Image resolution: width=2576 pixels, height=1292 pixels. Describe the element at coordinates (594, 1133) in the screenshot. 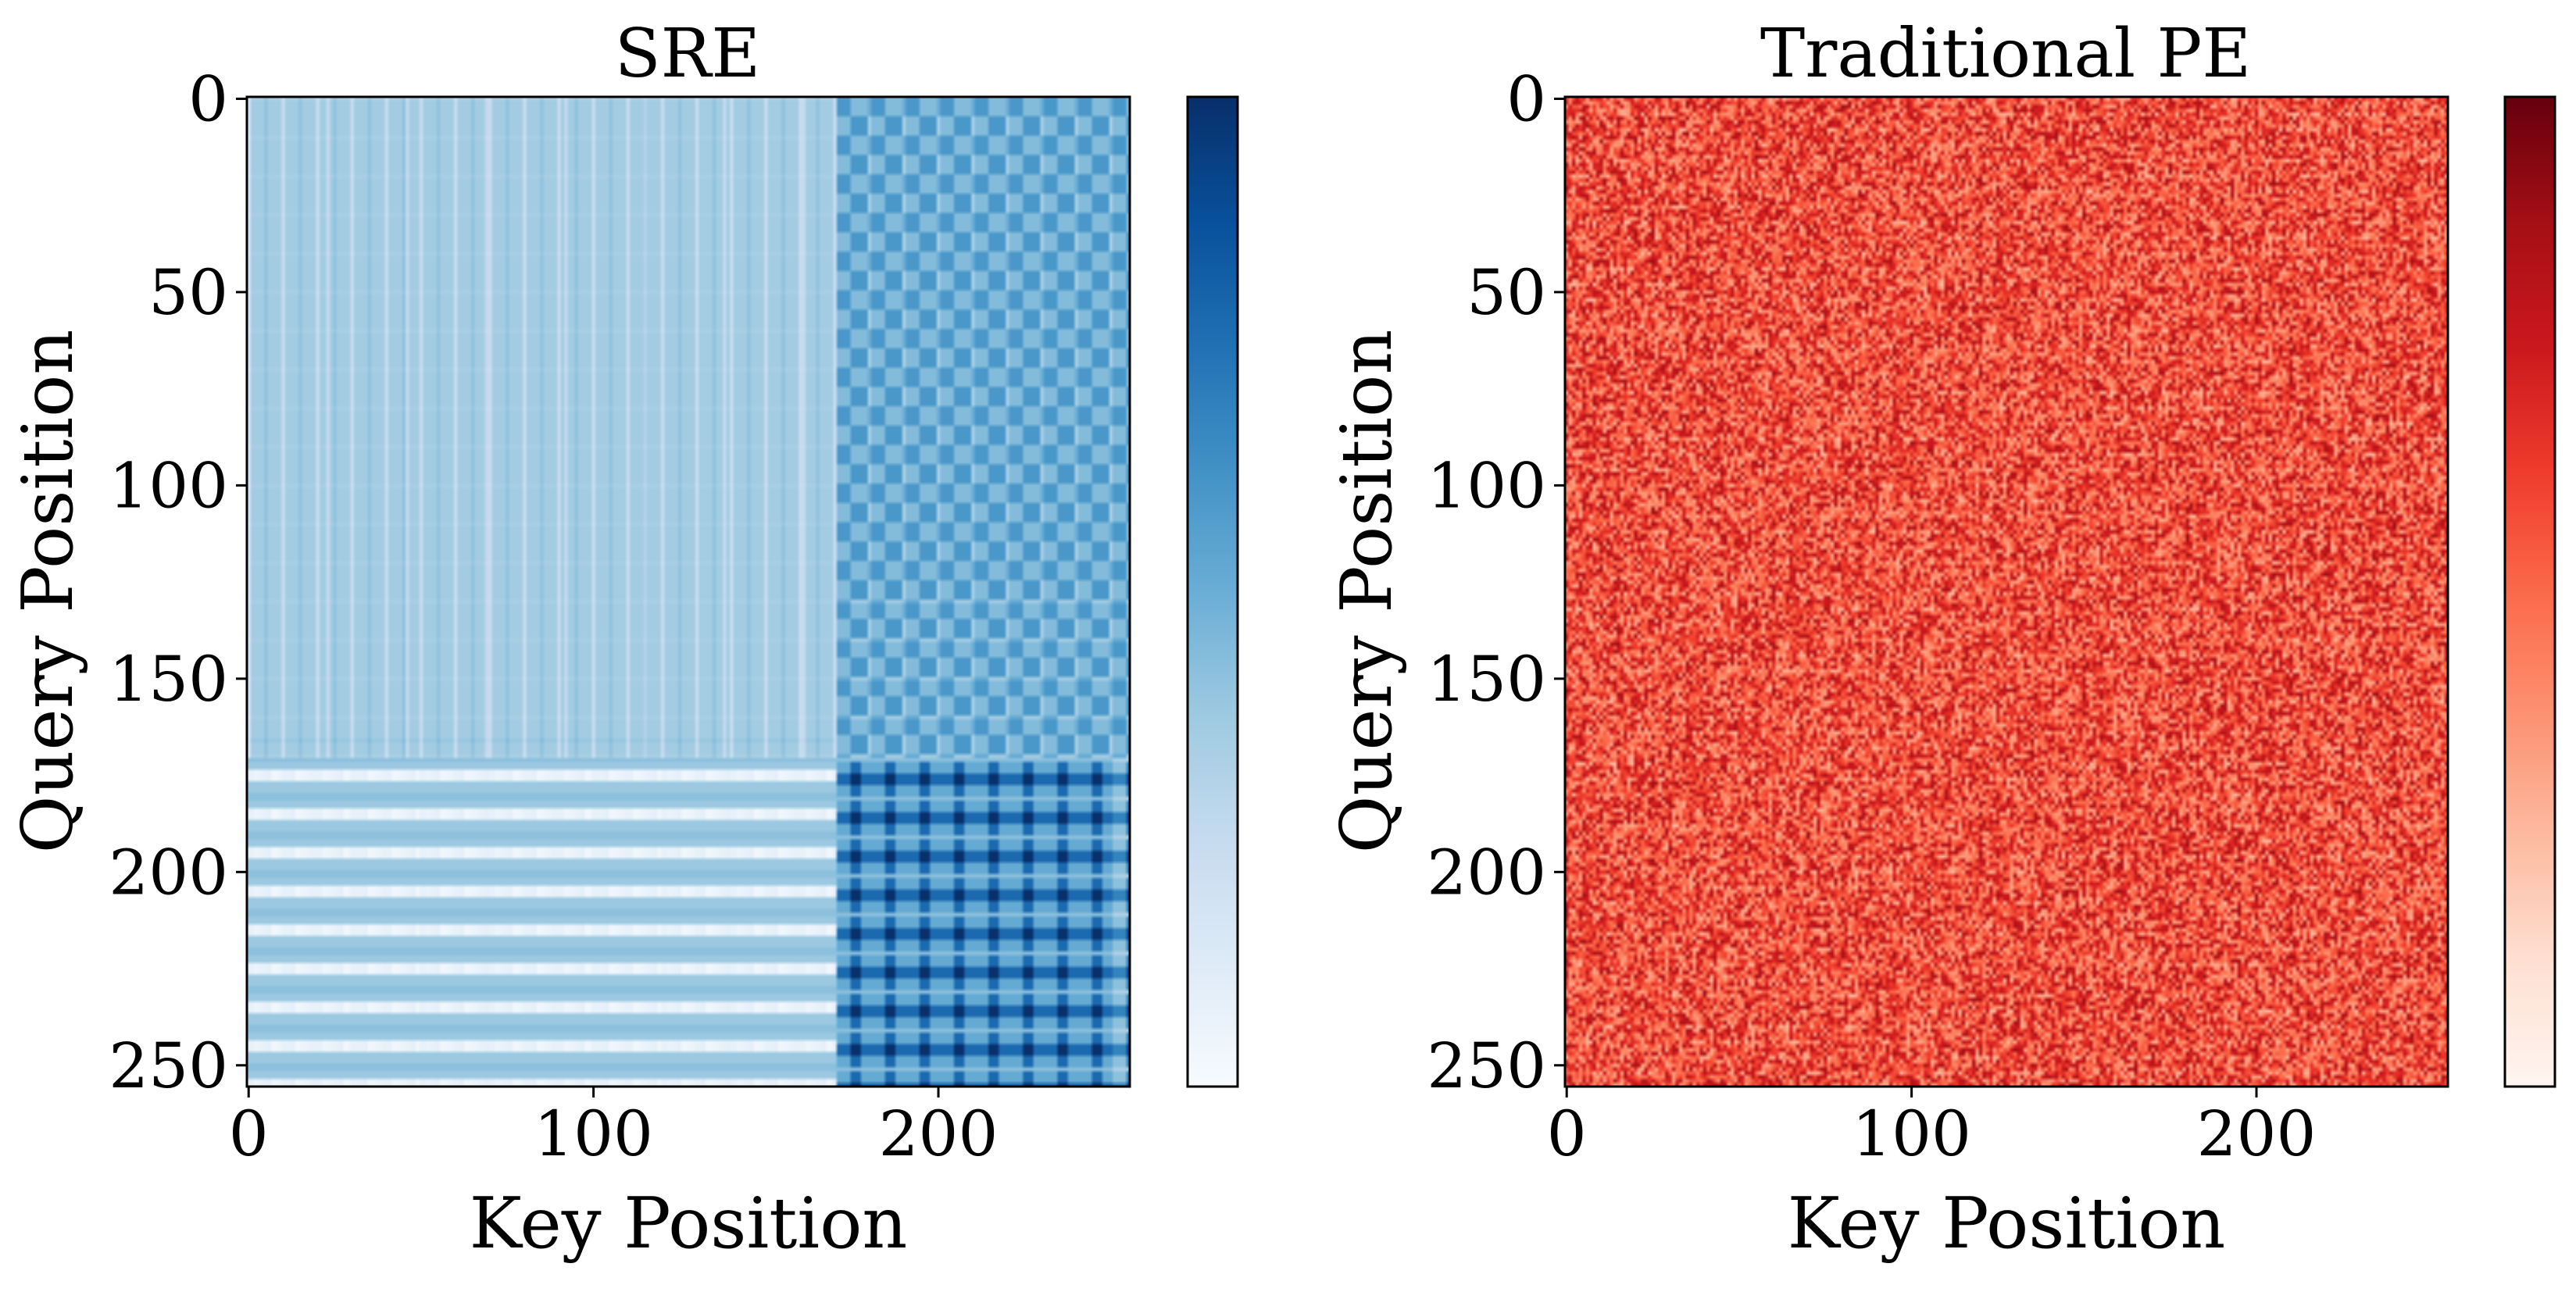

I see `sre-x-tick-label: 100` at that location.